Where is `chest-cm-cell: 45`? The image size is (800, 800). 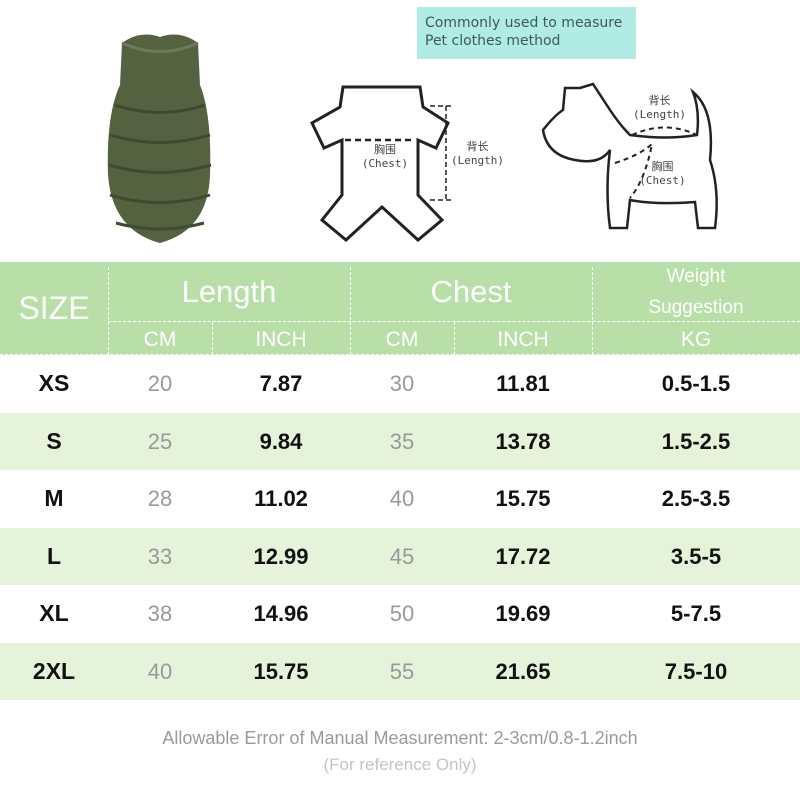 chest-cm-cell: 45 is located at coordinates (402, 556).